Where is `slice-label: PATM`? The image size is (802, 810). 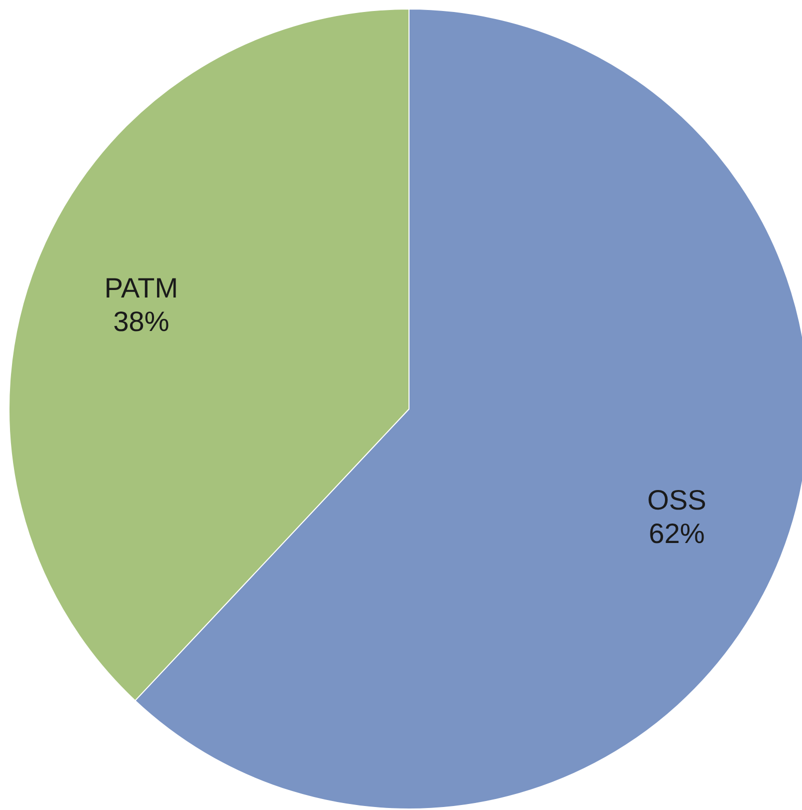 slice-label: PATM is located at coordinates (141, 288).